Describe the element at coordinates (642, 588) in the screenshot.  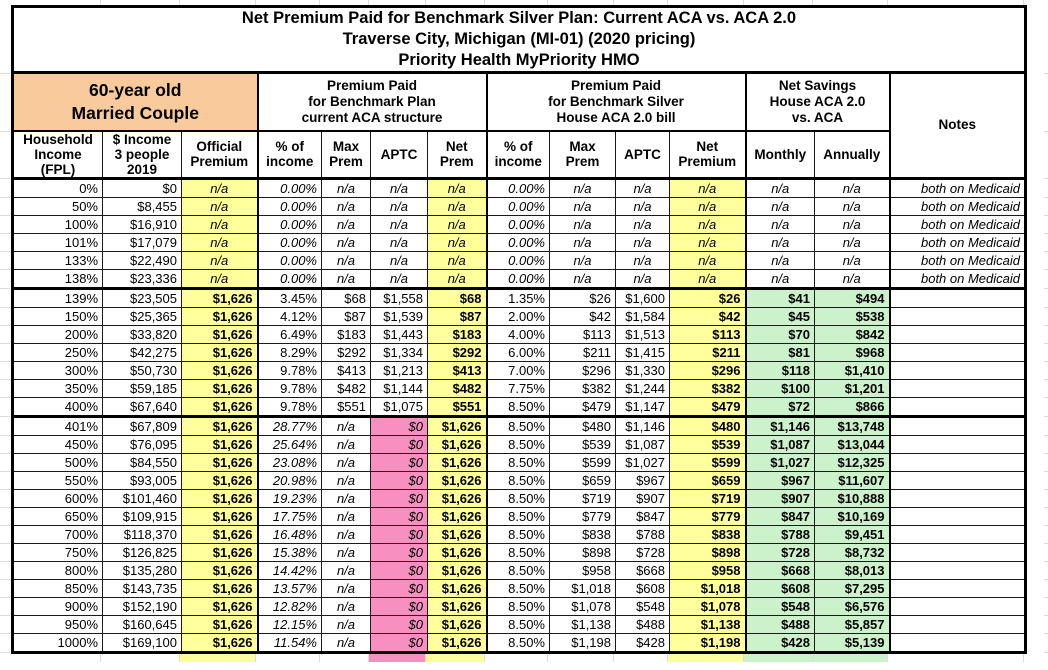
I see `aca20-aptc-cell: $608` at that location.